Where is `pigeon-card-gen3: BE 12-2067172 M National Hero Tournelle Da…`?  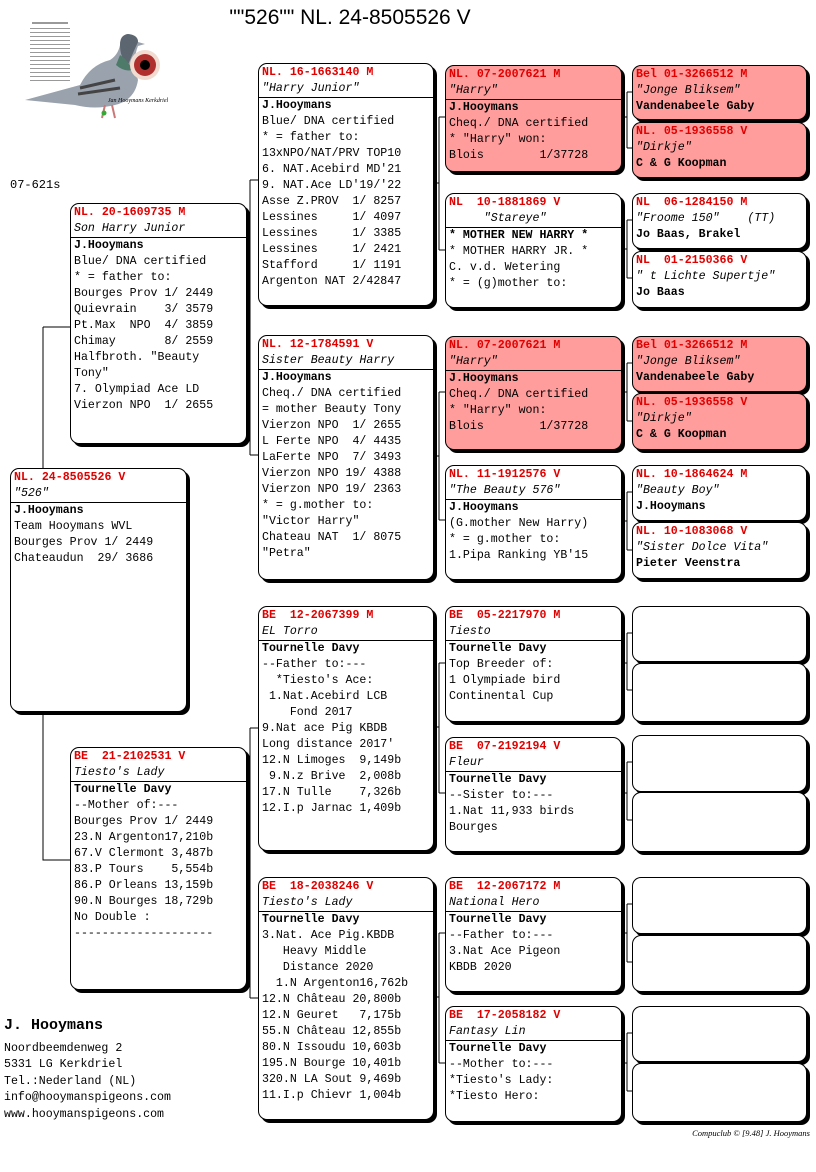 pigeon-card-gen3: BE 12-2067172 M National Hero Tournelle Da… is located at coordinates (533, 934).